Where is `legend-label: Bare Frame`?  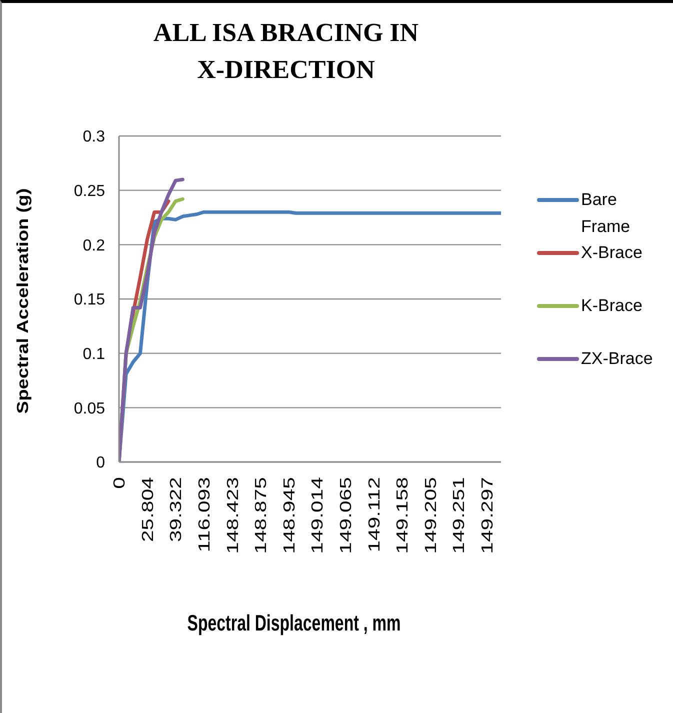 legend-label: Bare Frame is located at coordinates (606, 213).